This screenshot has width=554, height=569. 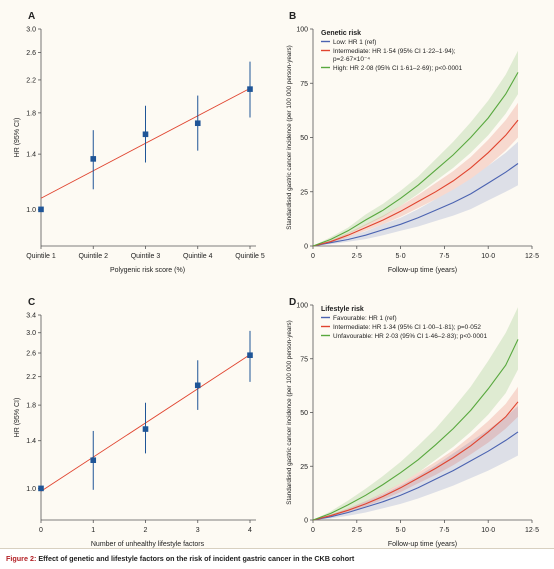 What do you see at coordinates (93, 256) in the screenshot?
I see `x-tick-label: Quintile 2` at bounding box center [93, 256].